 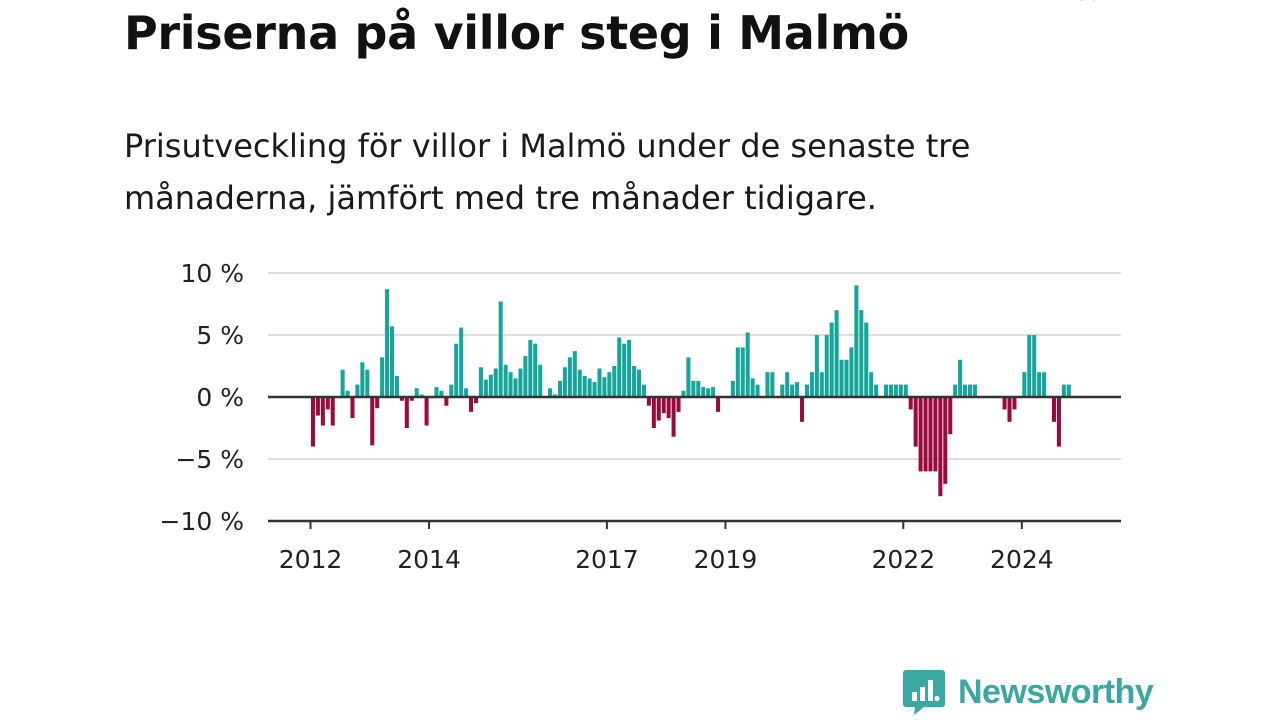 What do you see at coordinates (1056, 691) in the screenshot?
I see `brand-name: Newsworthy` at bounding box center [1056, 691].